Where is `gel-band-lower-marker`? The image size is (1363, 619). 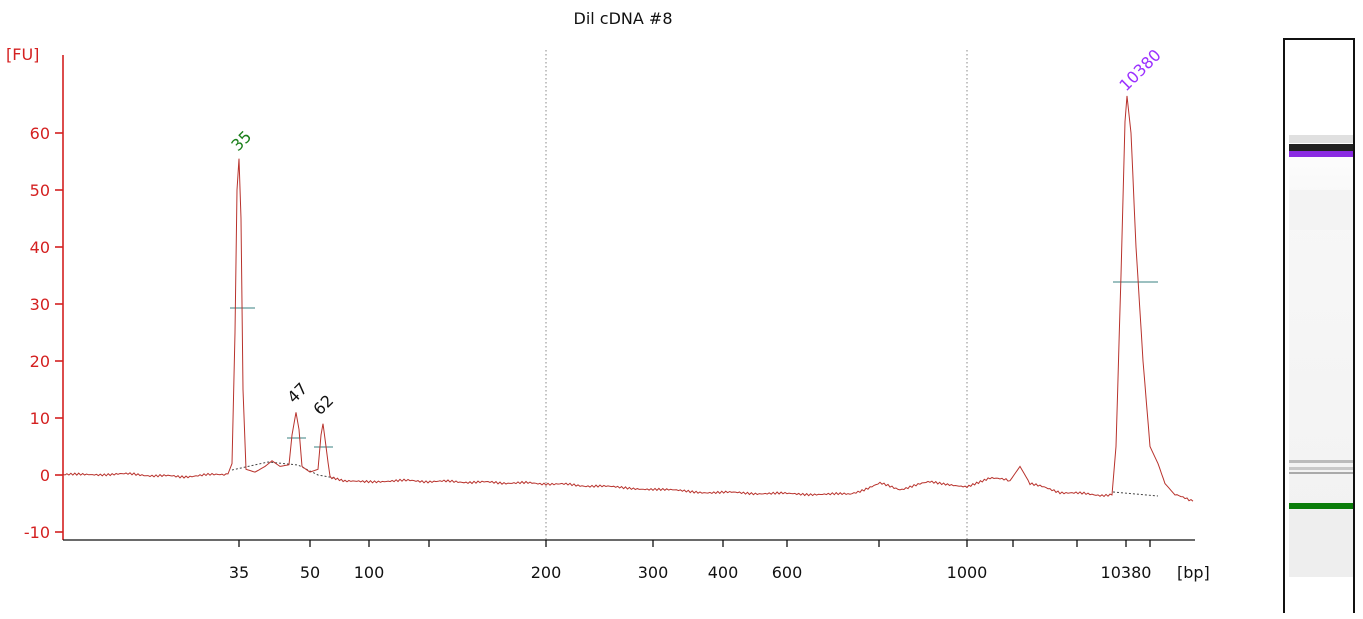 gel-band-lower-marker is located at coordinates (1321, 506).